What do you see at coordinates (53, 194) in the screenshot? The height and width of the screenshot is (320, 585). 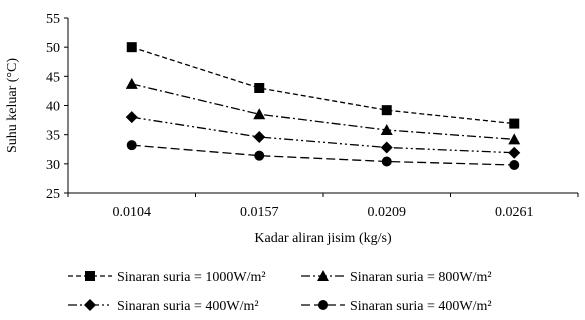 I see `y-tick-label: 25` at bounding box center [53, 194].